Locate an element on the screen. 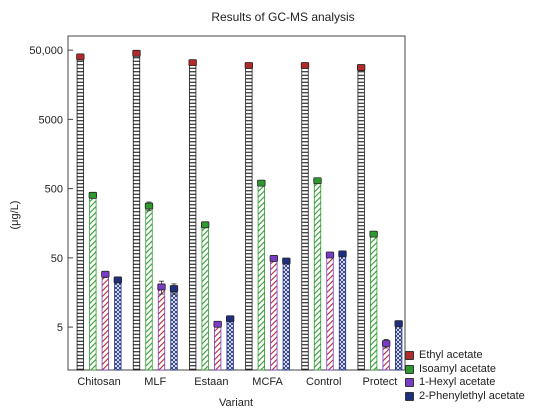 The image size is (550, 417). y-axis: 5 50 500 5000 50,000 is located at coordinates (51, 189).